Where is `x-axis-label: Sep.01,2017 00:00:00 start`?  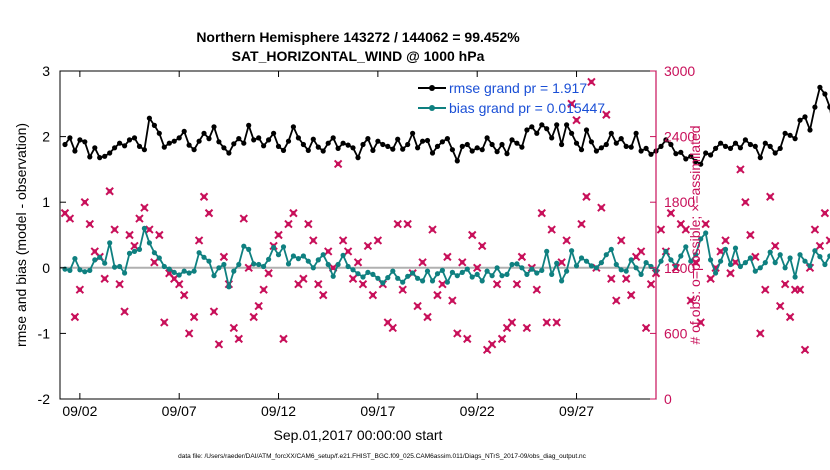
x-axis-label: Sep.01,2017 00:00:00 start is located at coordinates (358, 435).